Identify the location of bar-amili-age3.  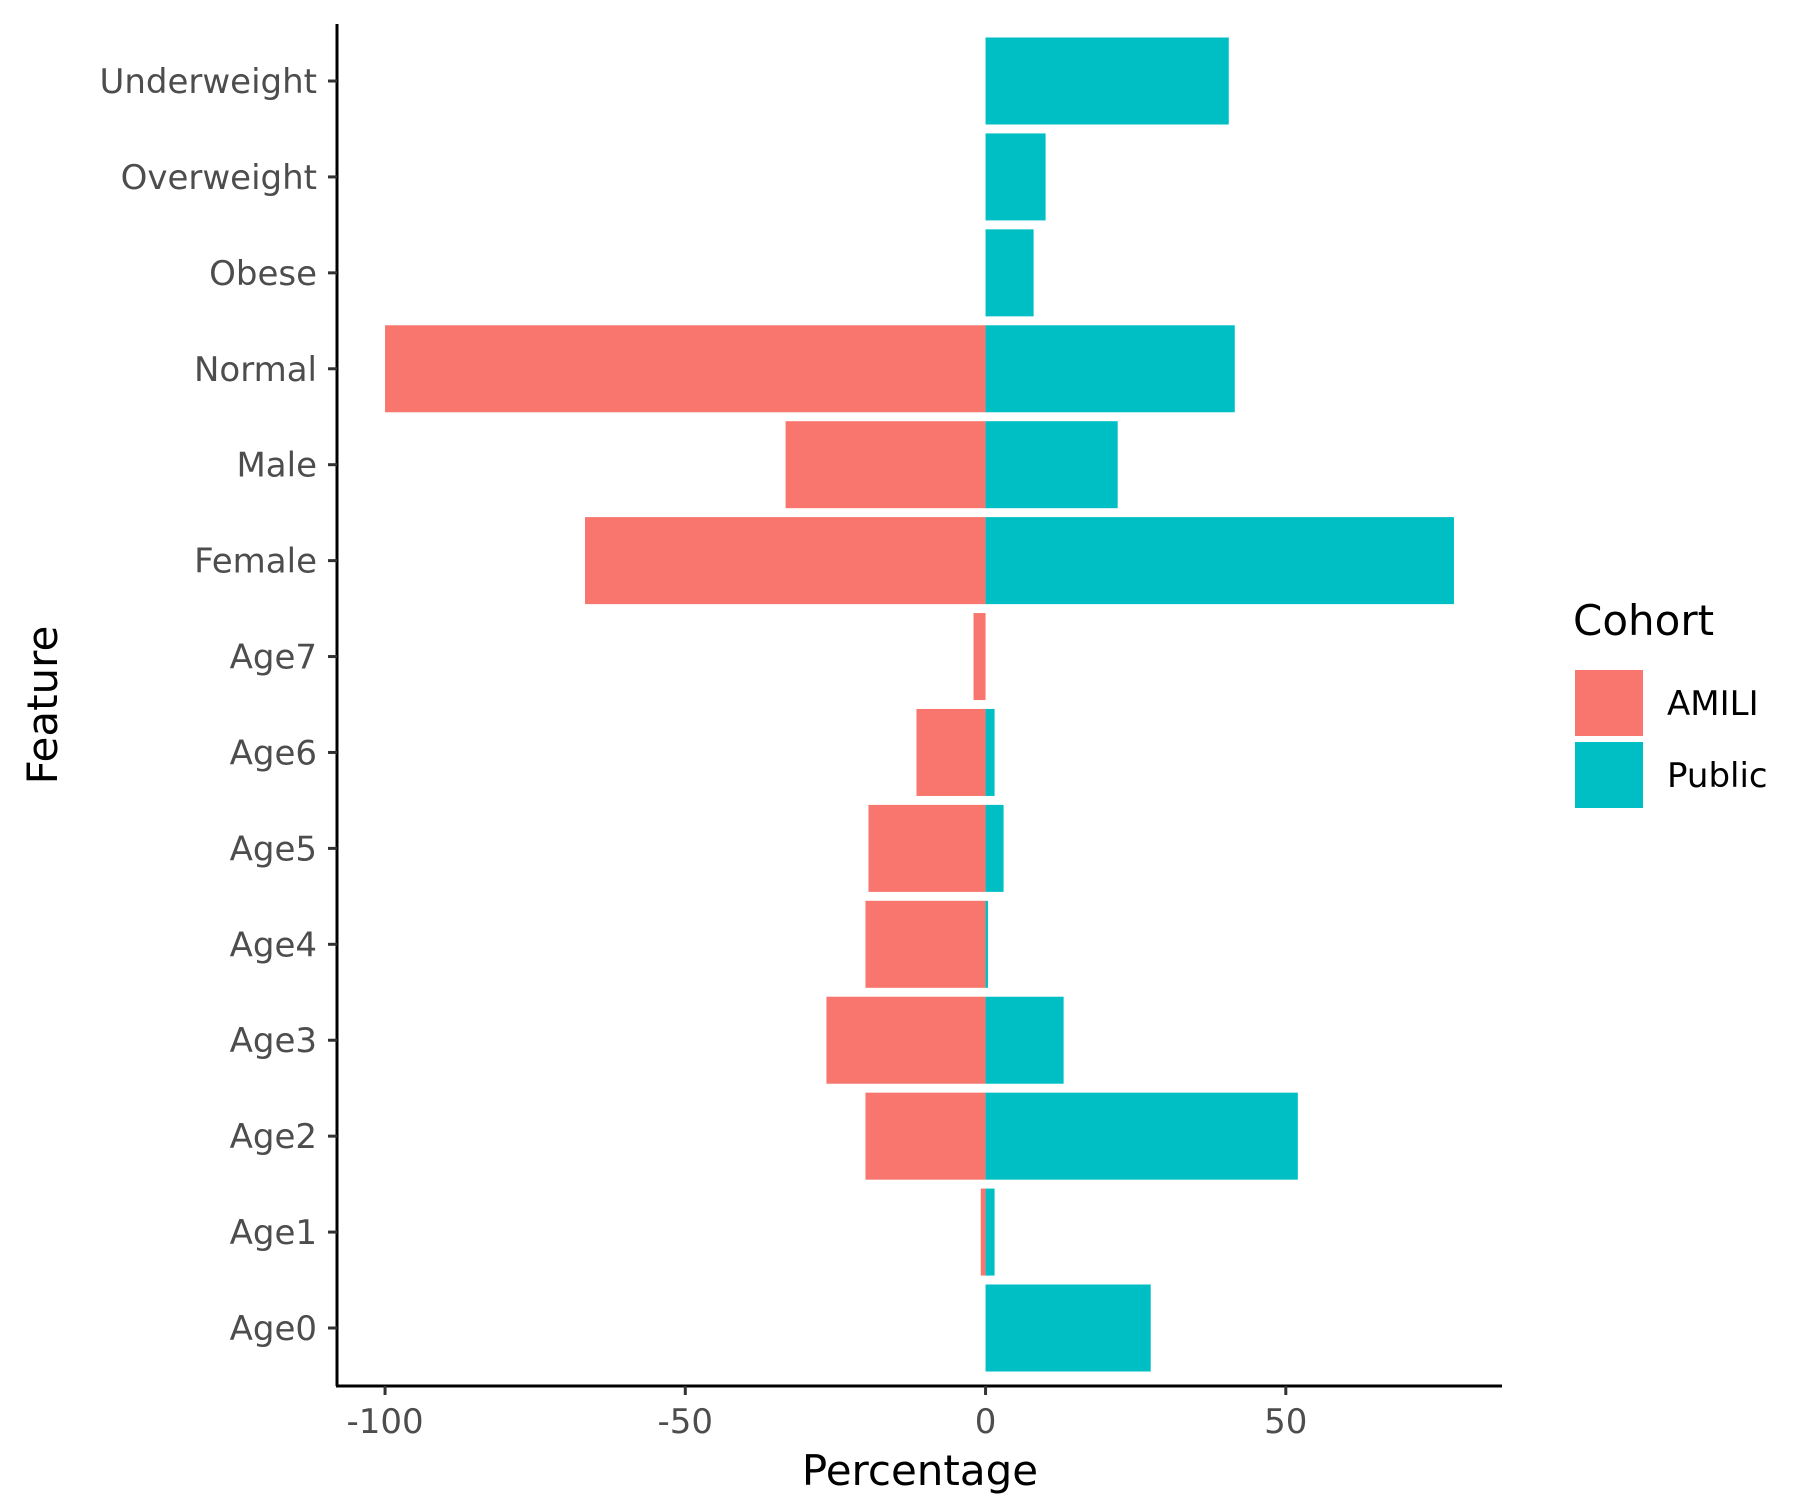
(906, 1040).